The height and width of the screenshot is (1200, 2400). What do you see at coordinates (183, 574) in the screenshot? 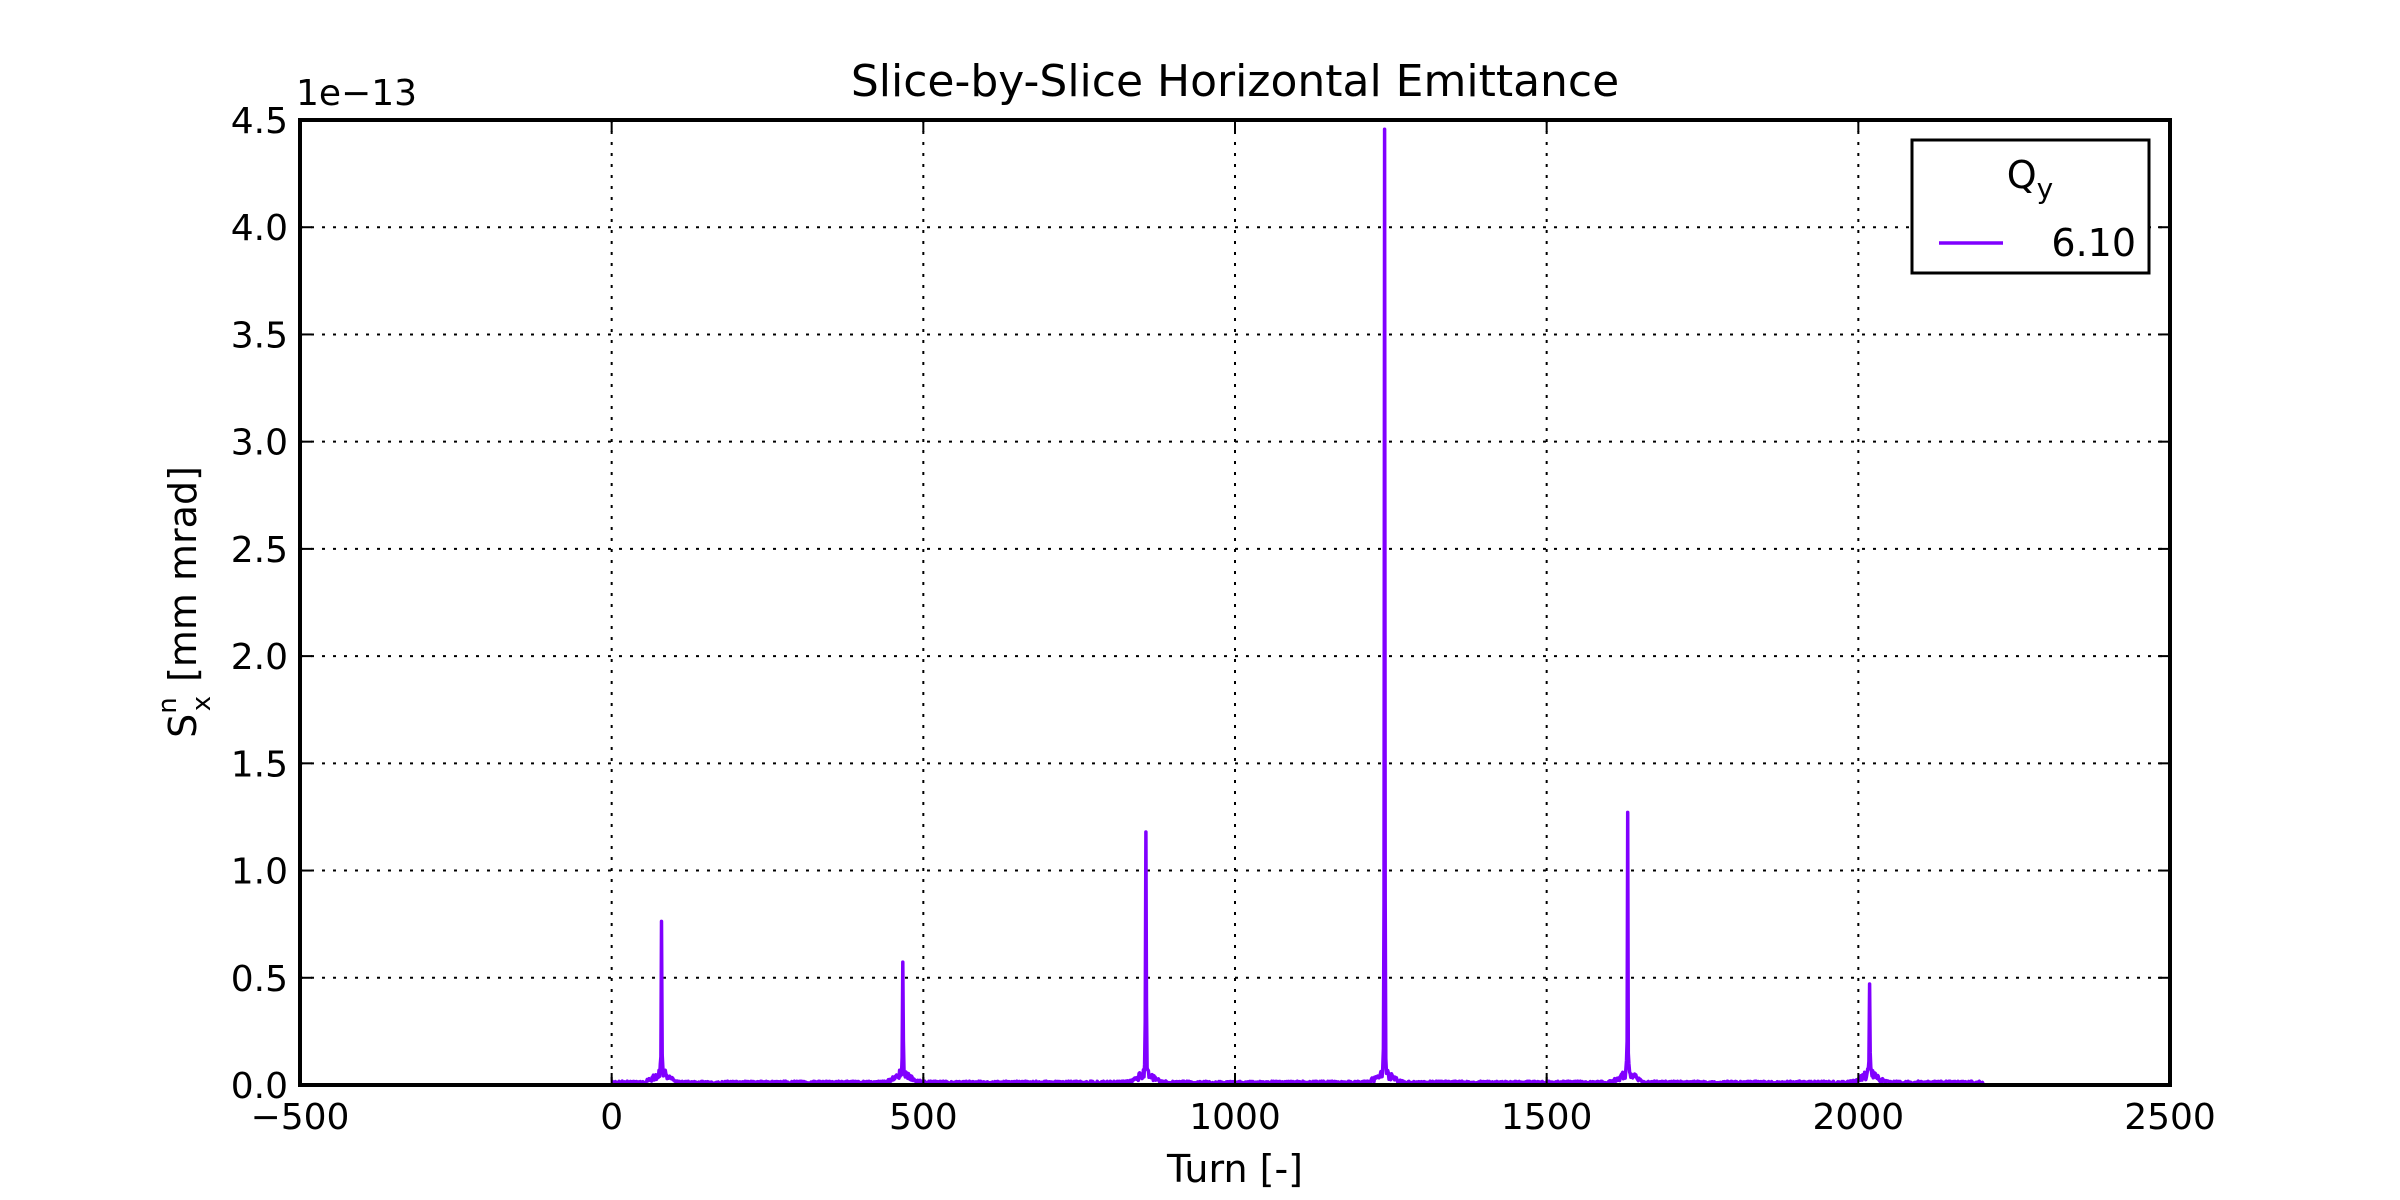
I see `y-axis-label-unit: [mm mrad]` at bounding box center [183, 574].